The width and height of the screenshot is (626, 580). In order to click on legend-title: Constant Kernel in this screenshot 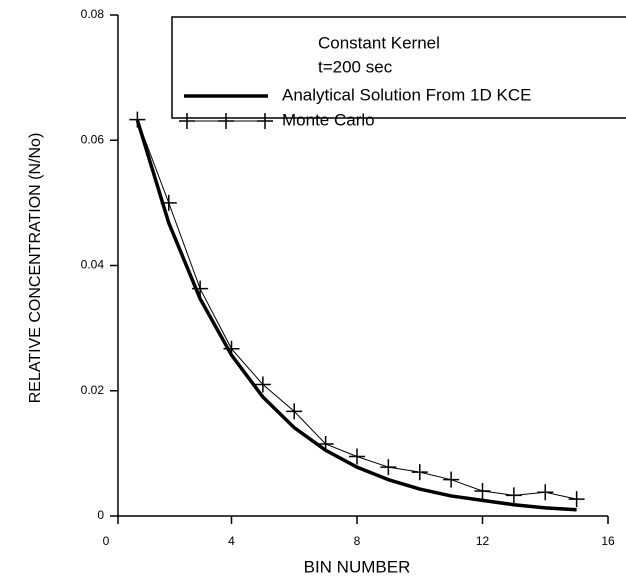, I will do `click(379, 42)`.